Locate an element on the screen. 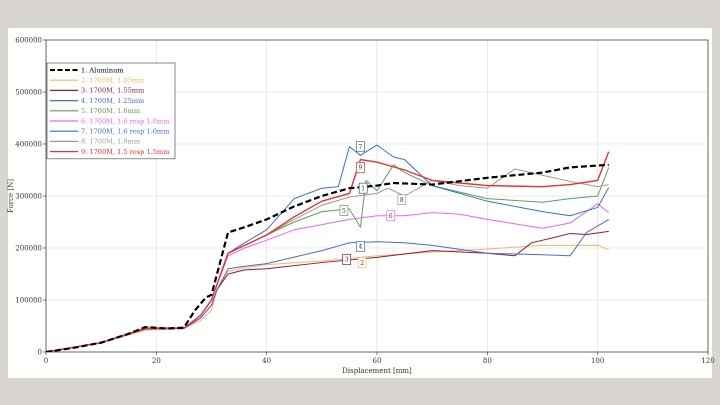  legend-label: 7. 1700M, 1.6 resp 1.0mm is located at coordinates (125, 132).